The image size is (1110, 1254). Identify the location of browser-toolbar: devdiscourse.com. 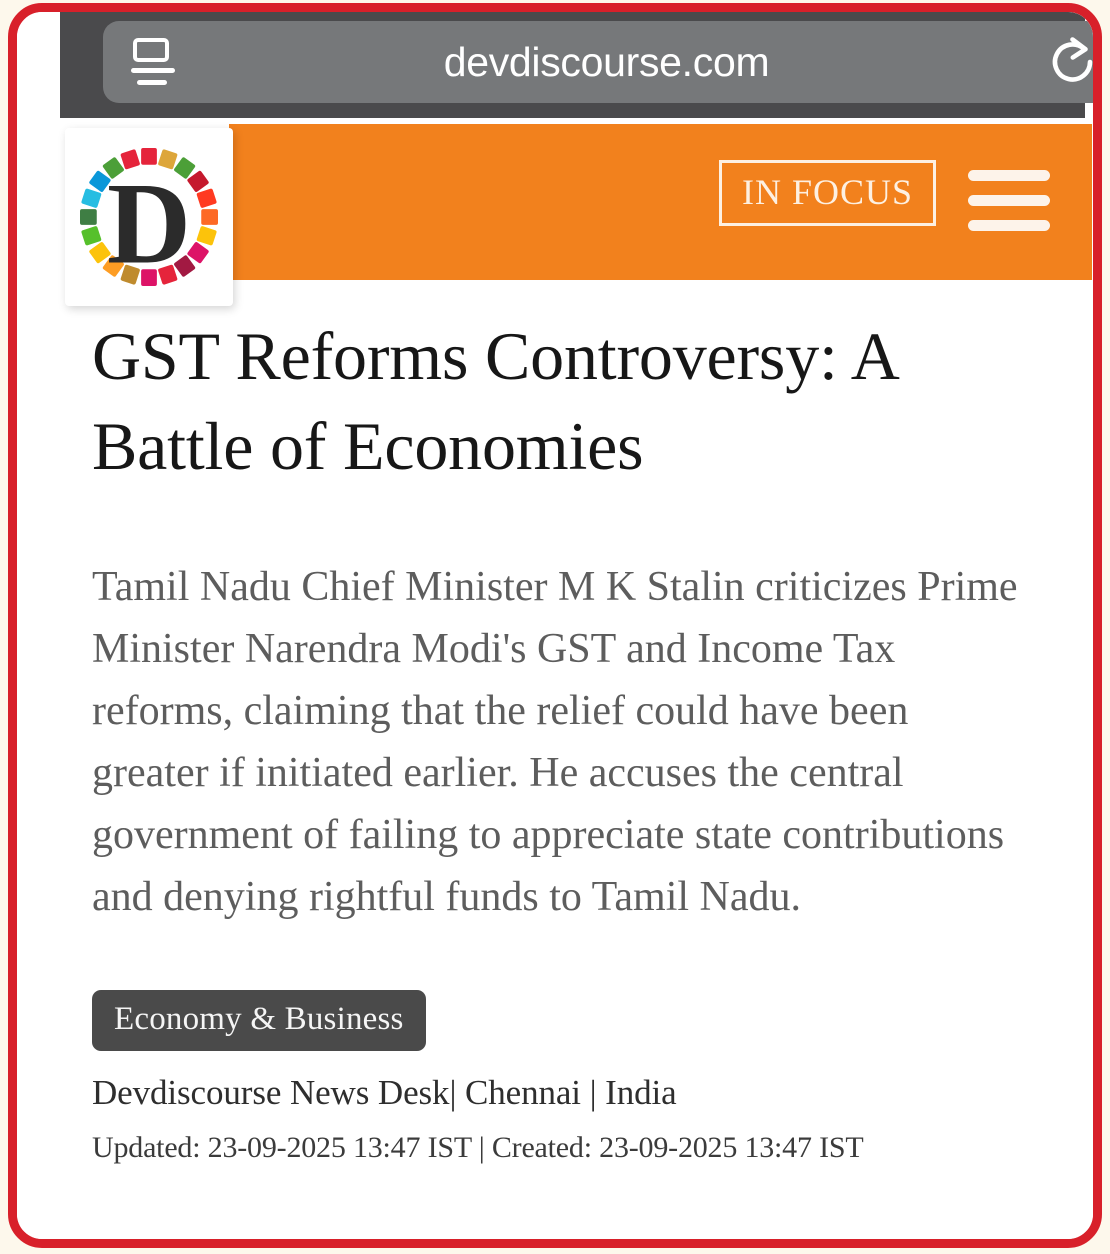
(576, 65).